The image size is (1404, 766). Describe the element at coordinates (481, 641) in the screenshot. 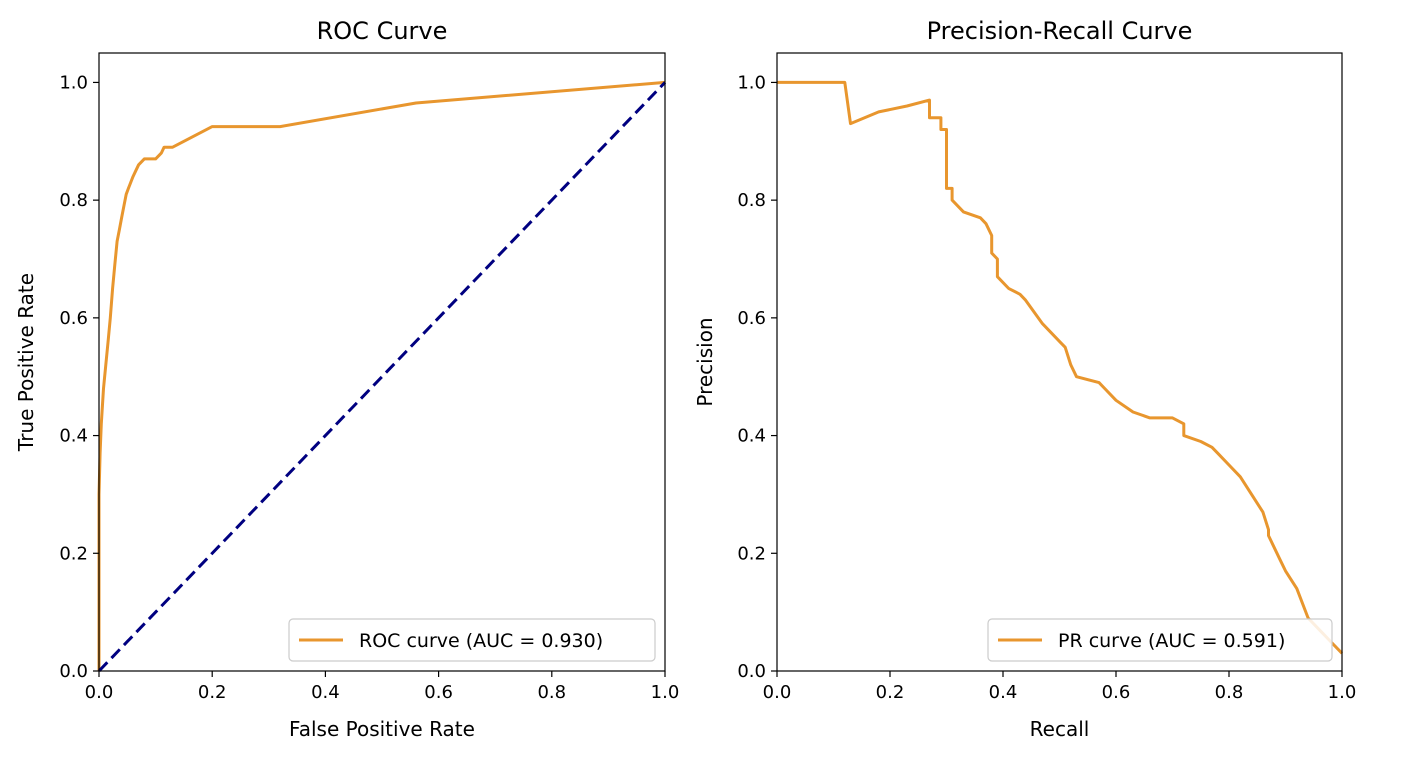

I see `legend-label: ROC curve (AUC = 0.930)` at that location.